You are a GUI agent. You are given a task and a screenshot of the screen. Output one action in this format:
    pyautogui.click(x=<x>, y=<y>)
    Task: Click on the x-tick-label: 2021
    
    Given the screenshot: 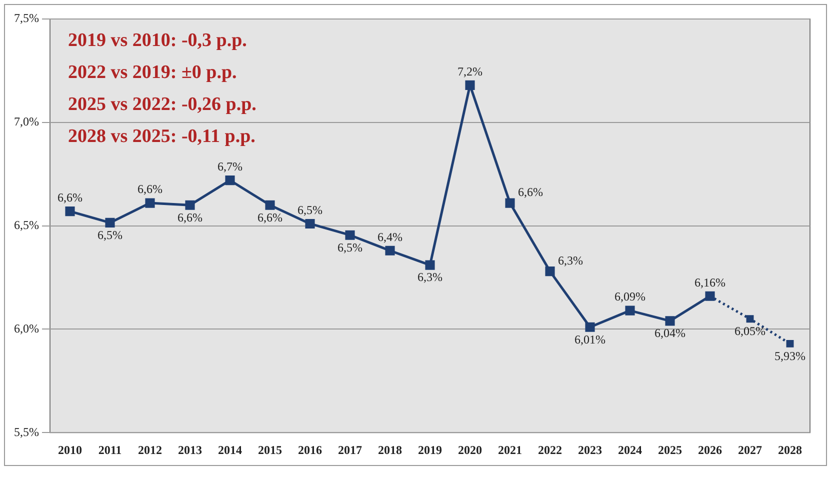 What is the action you would take?
    pyautogui.click(x=510, y=449)
    